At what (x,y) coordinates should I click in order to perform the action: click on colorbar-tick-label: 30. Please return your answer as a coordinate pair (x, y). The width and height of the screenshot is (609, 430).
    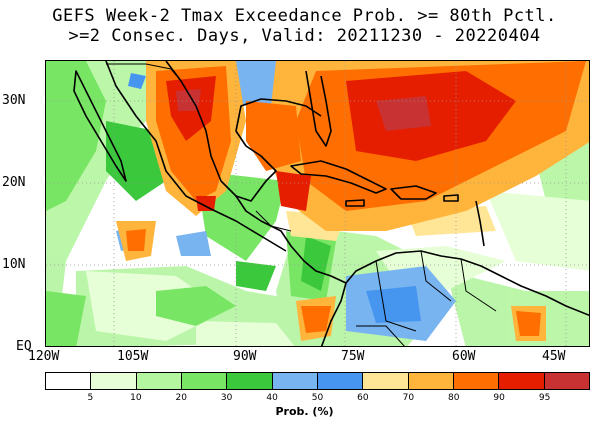
    Looking at the image, I should click on (226, 398).